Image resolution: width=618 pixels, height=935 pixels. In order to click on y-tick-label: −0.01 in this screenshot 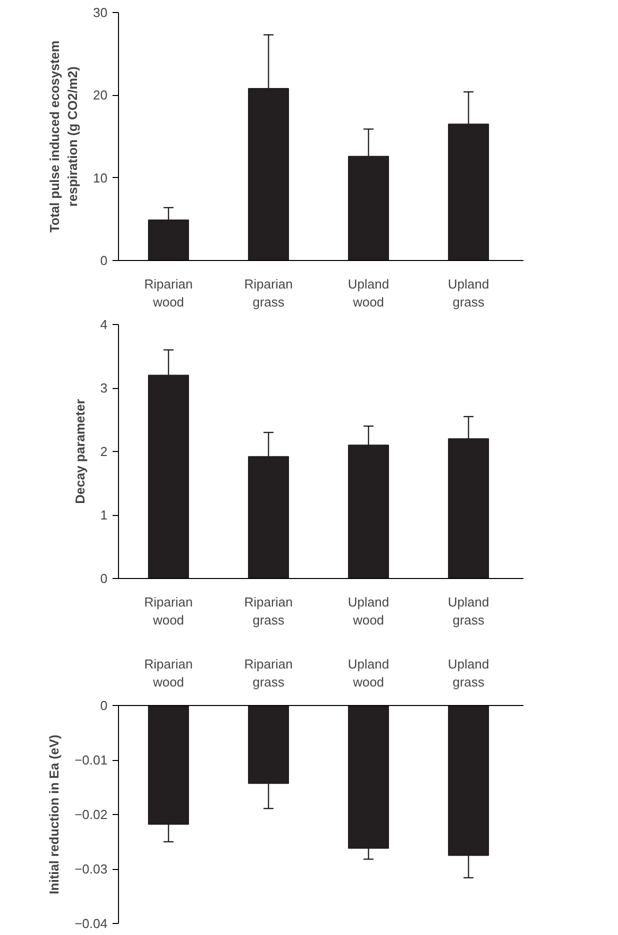, I will do `click(91, 760)`.